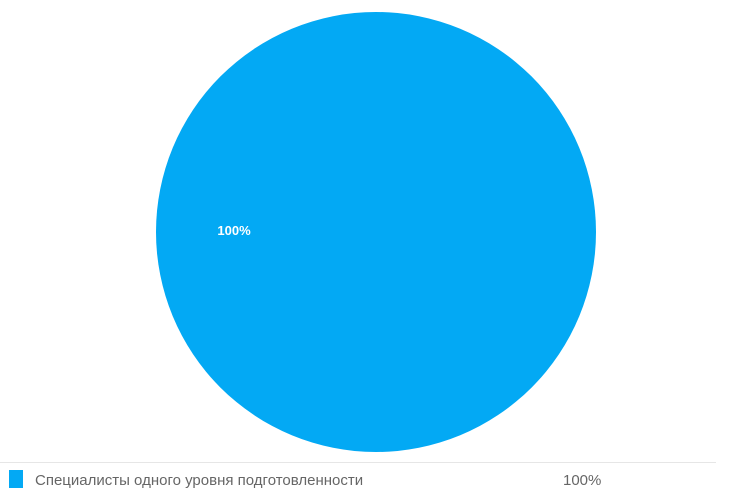 The width and height of the screenshot is (730, 495). Describe the element at coordinates (358, 462) in the screenshot. I see `legend-divider` at that location.